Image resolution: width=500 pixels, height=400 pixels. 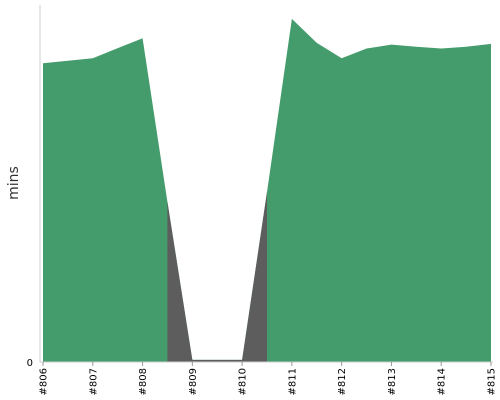 What do you see at coordinates (243, 381) in the screenshot?
I see `x-tick-label: #810` at bounding box center [243, 381].